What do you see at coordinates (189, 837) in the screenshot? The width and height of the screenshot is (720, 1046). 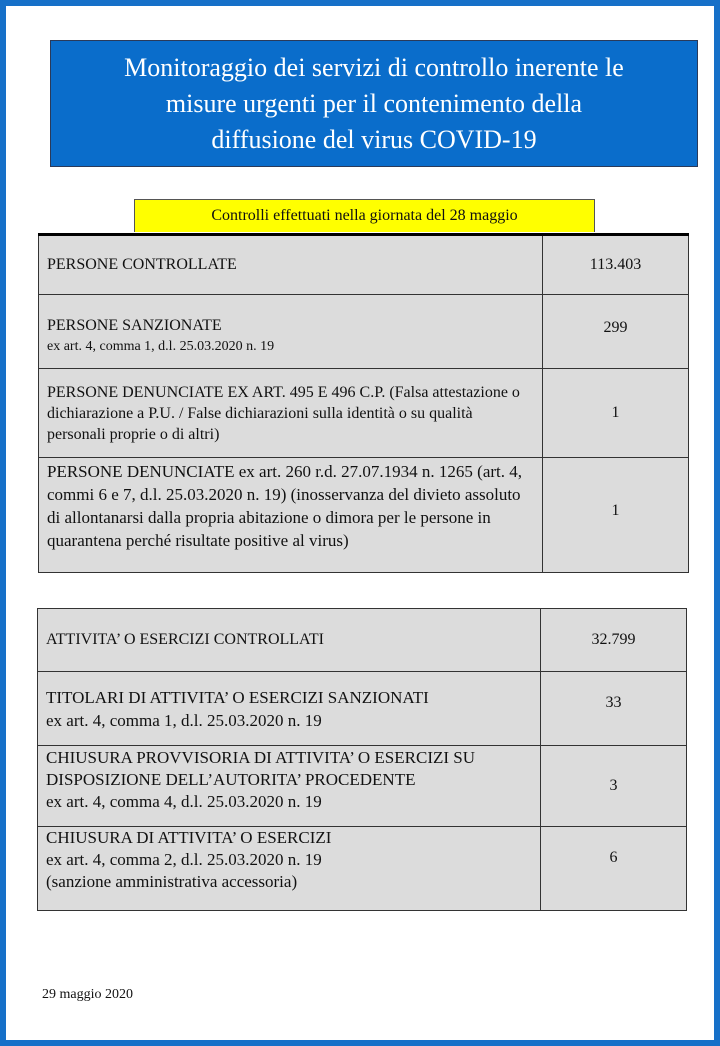 I see `label: CHIUSURA DI ATTIVITA’ O ESERCIZI` at bounding box center [189, 837].